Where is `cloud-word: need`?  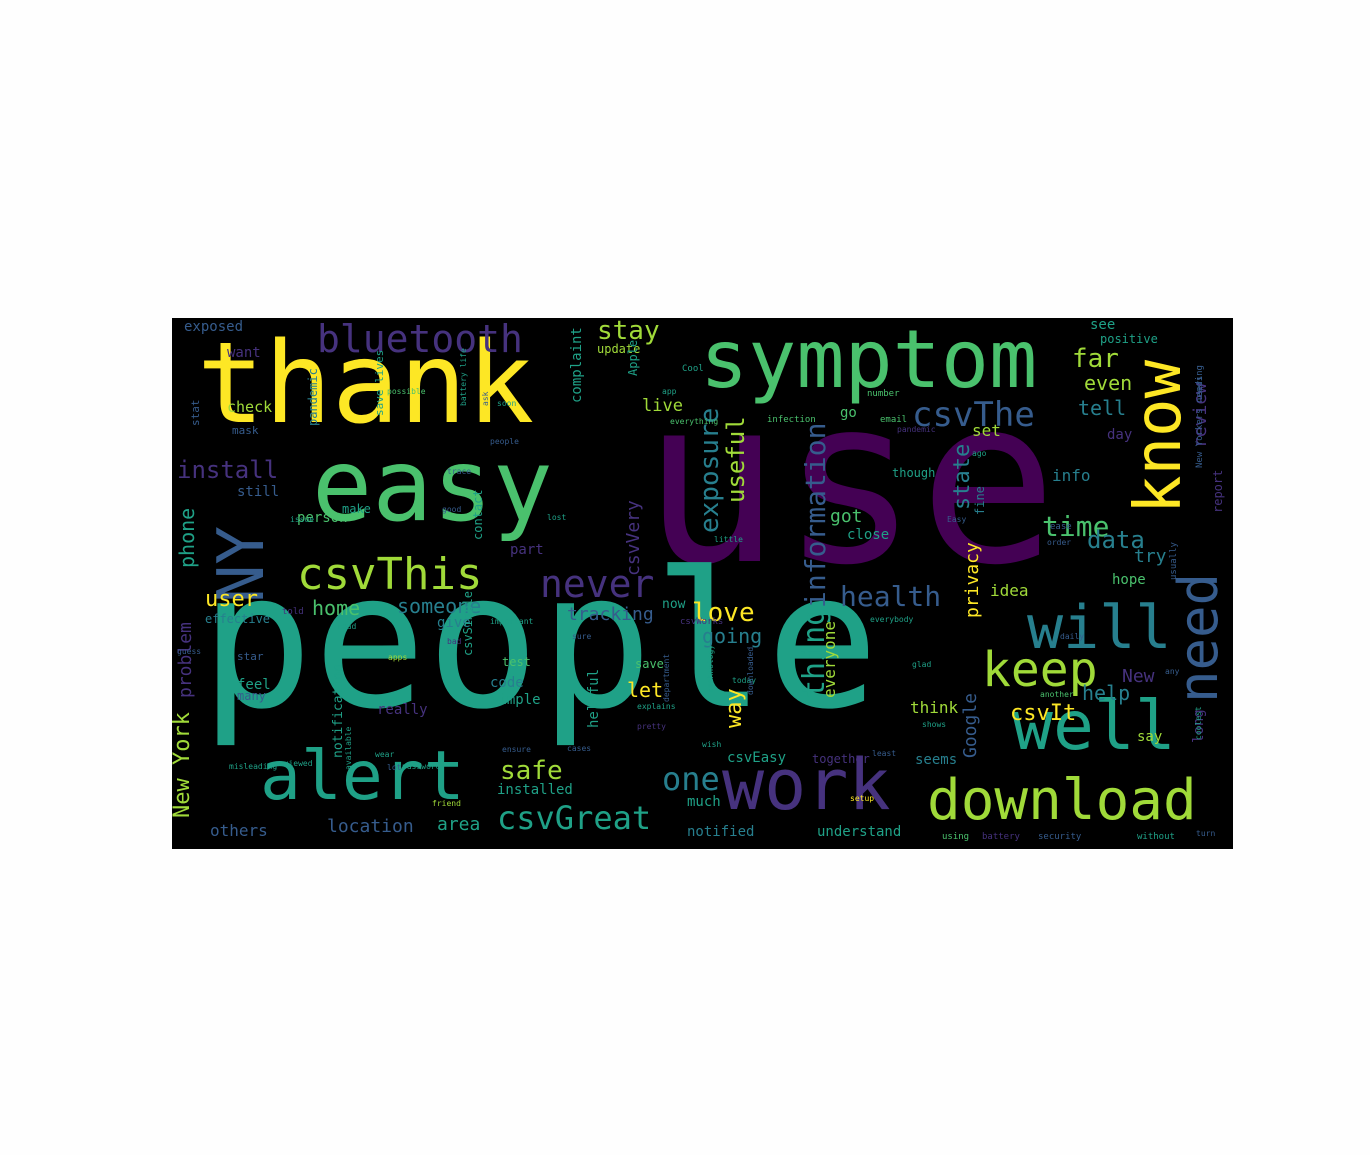
cloud-word: need is located at coordinates (1198, 637).